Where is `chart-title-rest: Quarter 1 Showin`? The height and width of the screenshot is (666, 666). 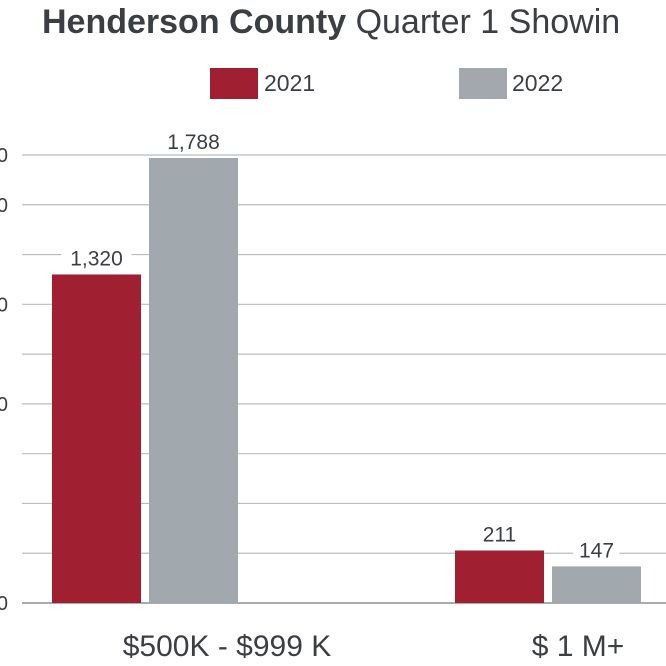
chart-title-rest: Quarter 1 Showin is located at coordinates (483, 22).